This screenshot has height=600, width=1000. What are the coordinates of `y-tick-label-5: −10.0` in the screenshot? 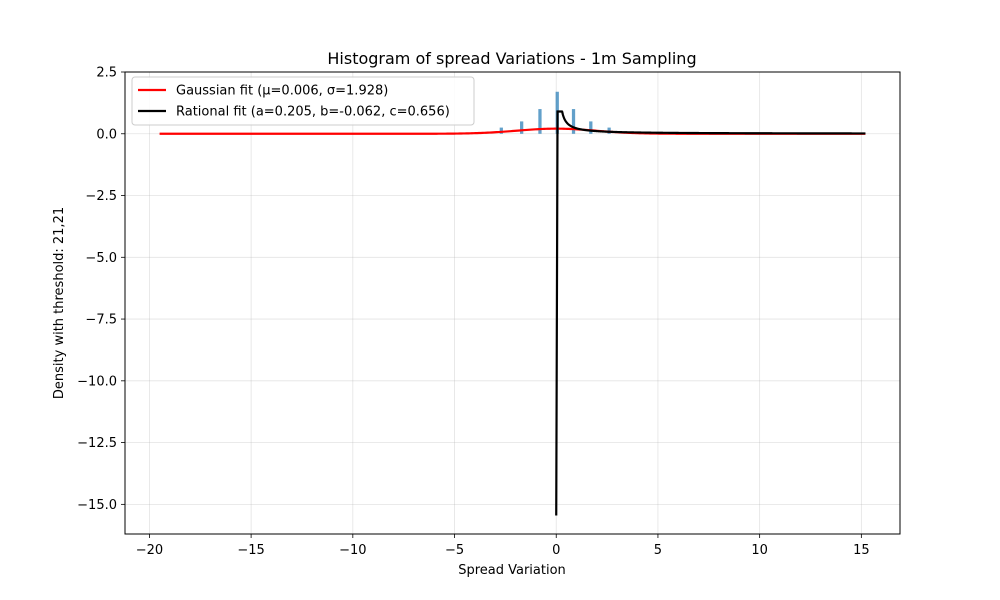 It's located at (97, 381).